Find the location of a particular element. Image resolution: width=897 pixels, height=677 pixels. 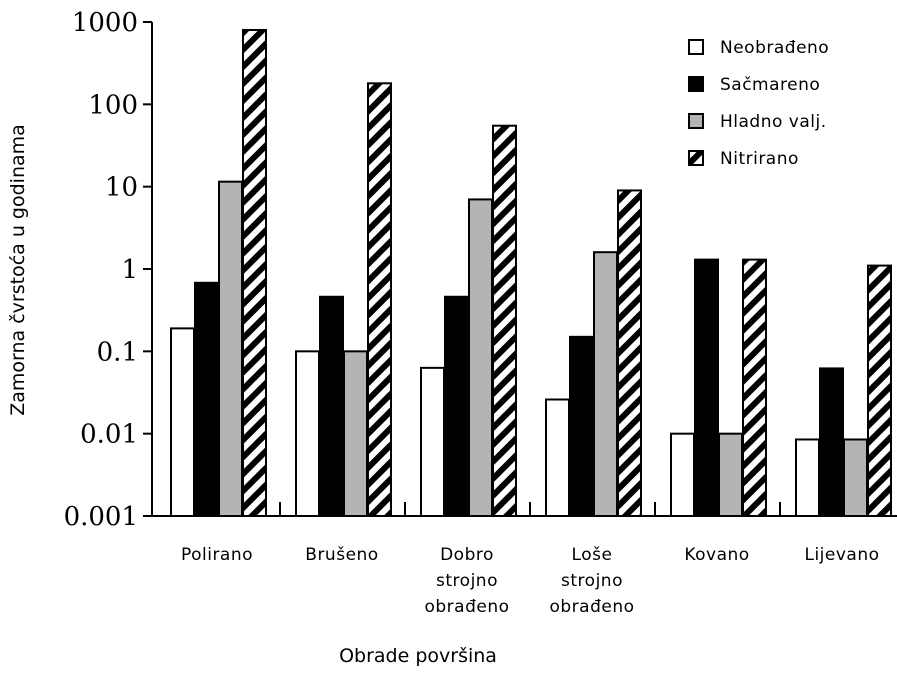

x-tick-label: Loše is located at coordinates (592, 555).